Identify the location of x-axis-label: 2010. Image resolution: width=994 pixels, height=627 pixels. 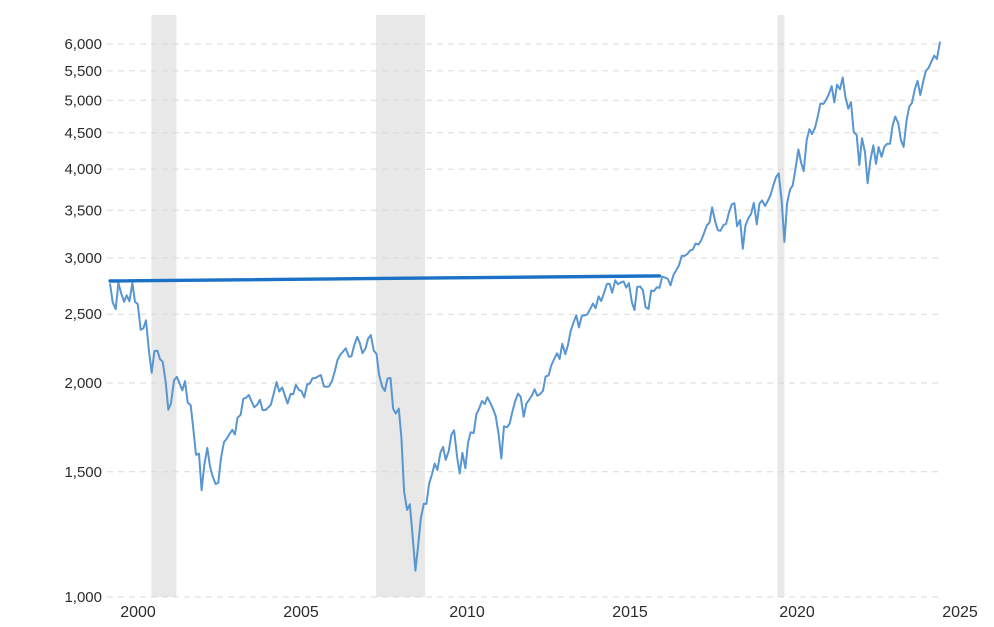
(467, 612).